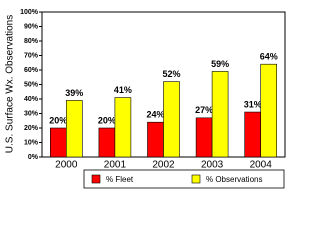 This screenshot has height=240, width=320. Describe the element at coordinates (123, 90) in the screenshot. I see `value-label: 41%` at that location.